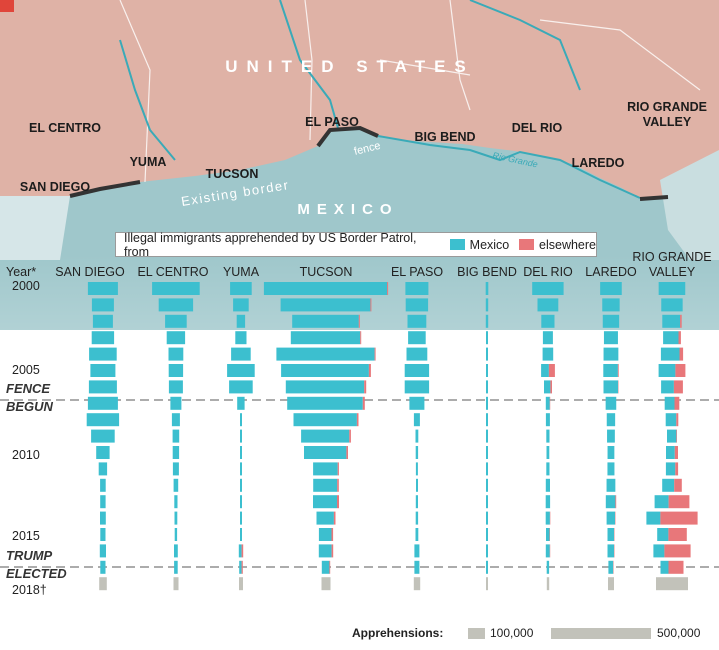  I want to click on map-label-el-paso: EL PASO, so click(332, 122).